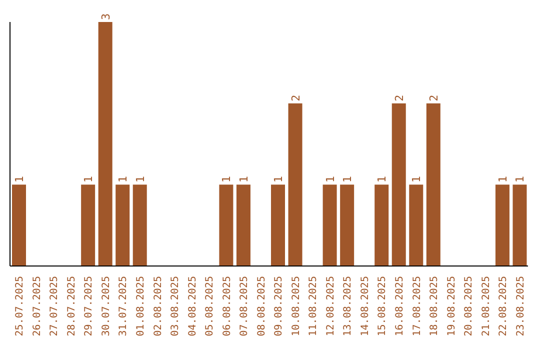 Image resolution: width=540 pixels, height=340 pixels. What do you see at coordinates (486, 306) in the screenshot?
I see `x-tick-label: 21.08.2025` at bounding box center [486, 306].